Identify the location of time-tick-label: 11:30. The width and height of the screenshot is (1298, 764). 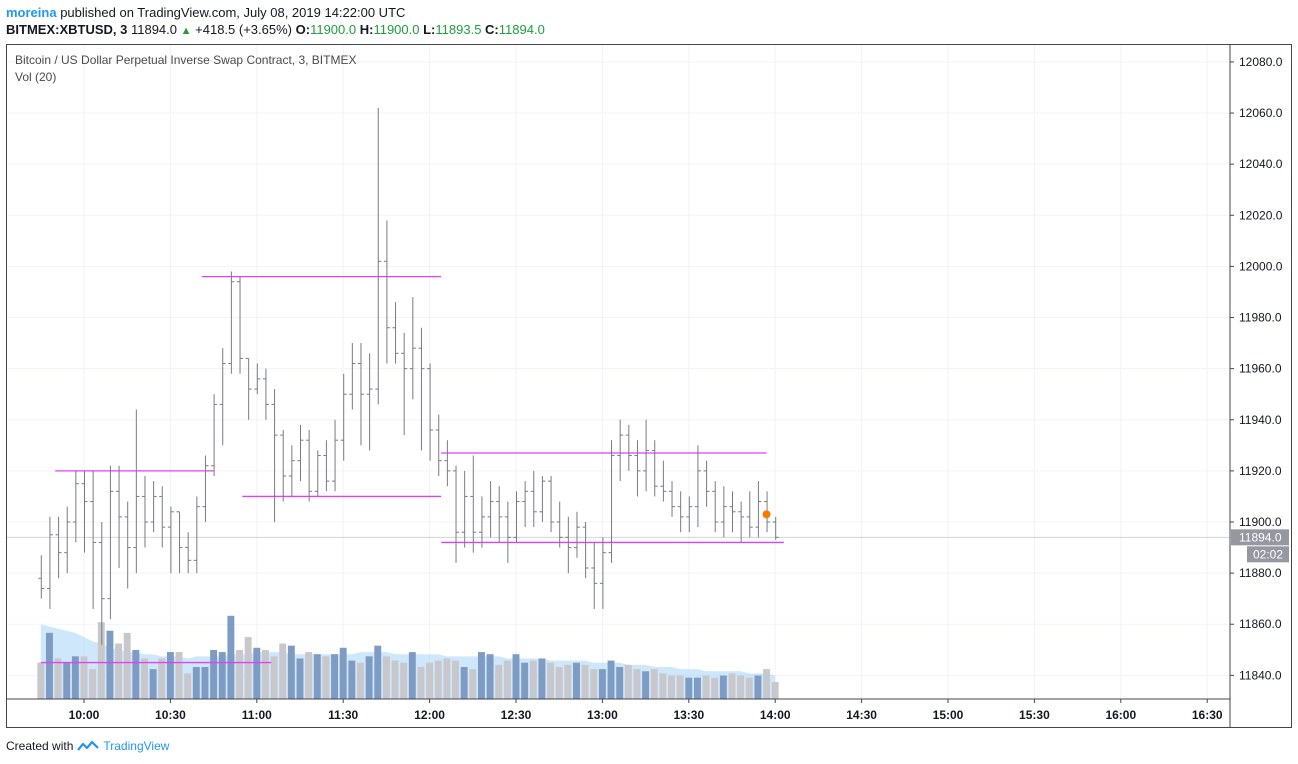
(343, 715).